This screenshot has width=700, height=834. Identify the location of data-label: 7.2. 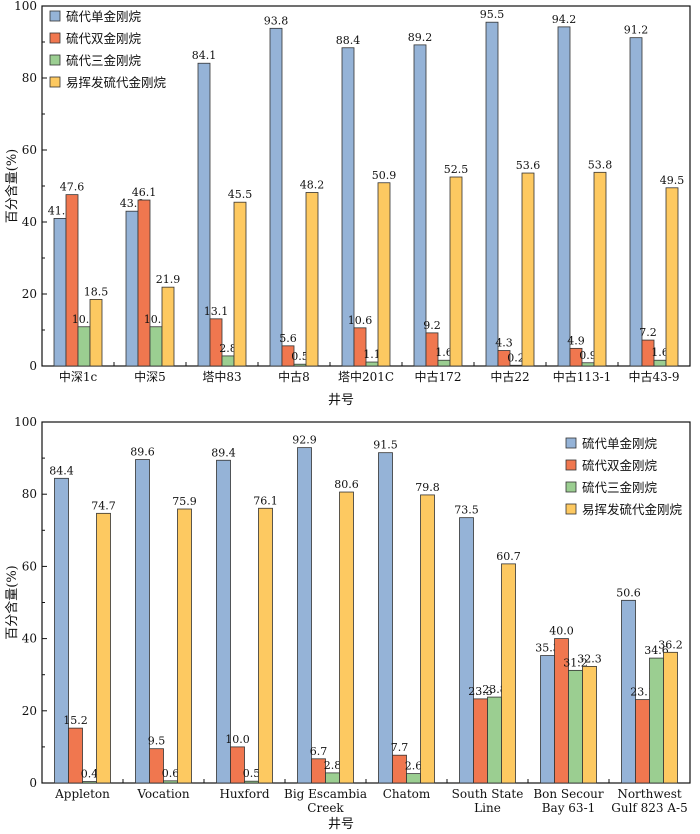
(648, 332).